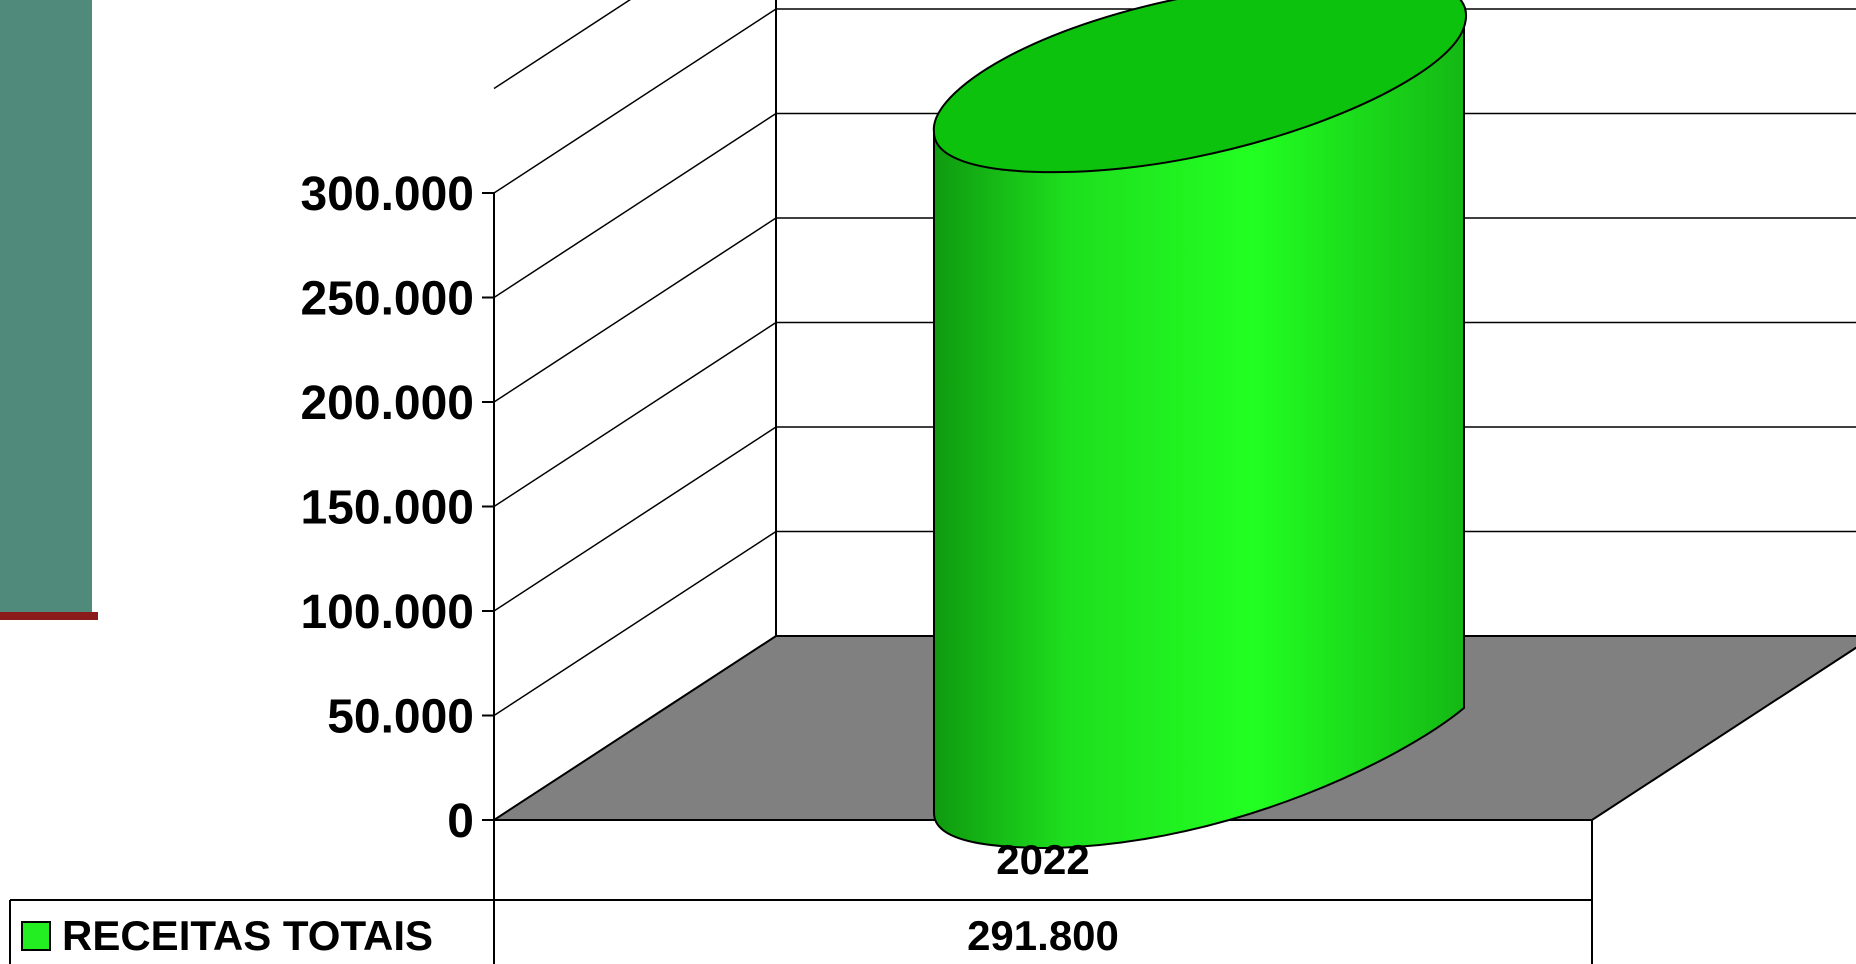  What do you see at coordinates (400, 717) in the screenshot?
I see `y-tick-label: 50.000` at bounding box center [400, 717].